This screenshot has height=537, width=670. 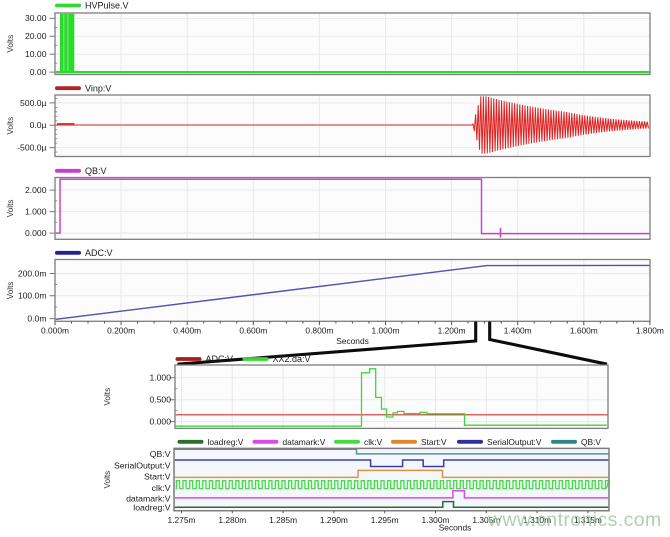 I want to click on svg-text: 0.800m, so click(x=319, y=330).